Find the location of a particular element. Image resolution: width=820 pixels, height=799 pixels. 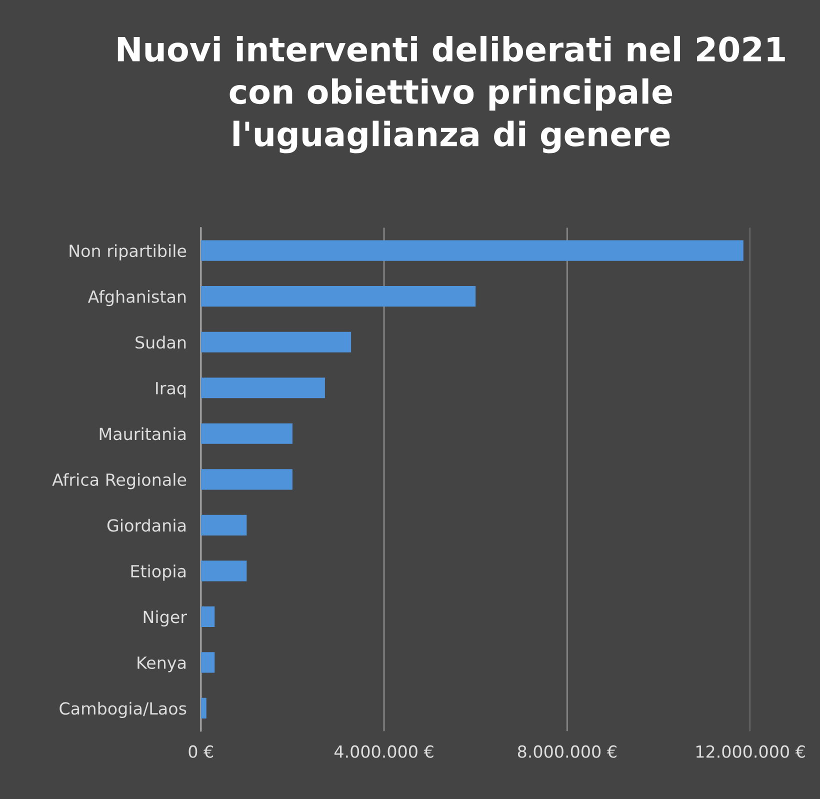

x-tick-label: 12.000.000 € is located at coordinates (750, 751).